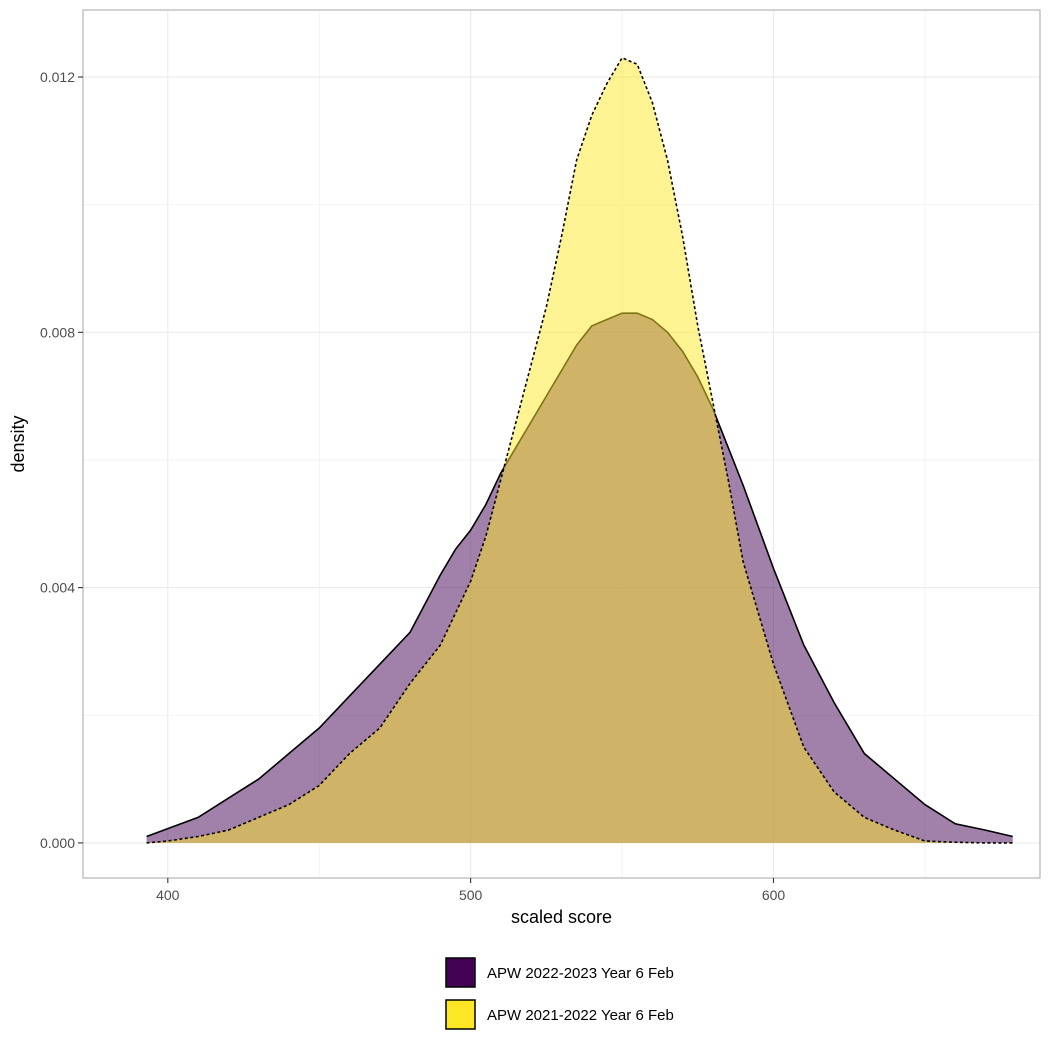 The image size is (1050, 1050). What do you see at coordinates (61, 460) in the screenshot?
I see `y-axis-ticks: 0.000 0.004 0.008 0.012` at bounding box center [61, 460].